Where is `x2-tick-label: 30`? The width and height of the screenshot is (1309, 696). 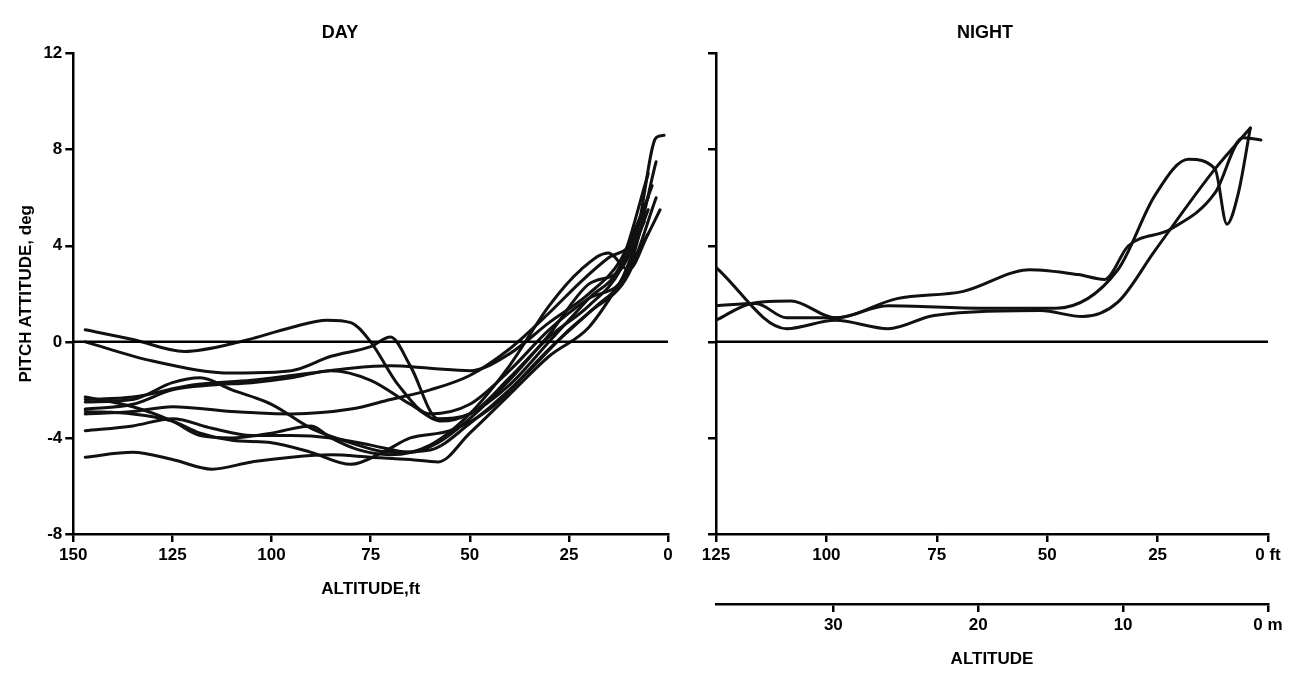
x2-tick-label: 30 is located at coordinates (833, 624).